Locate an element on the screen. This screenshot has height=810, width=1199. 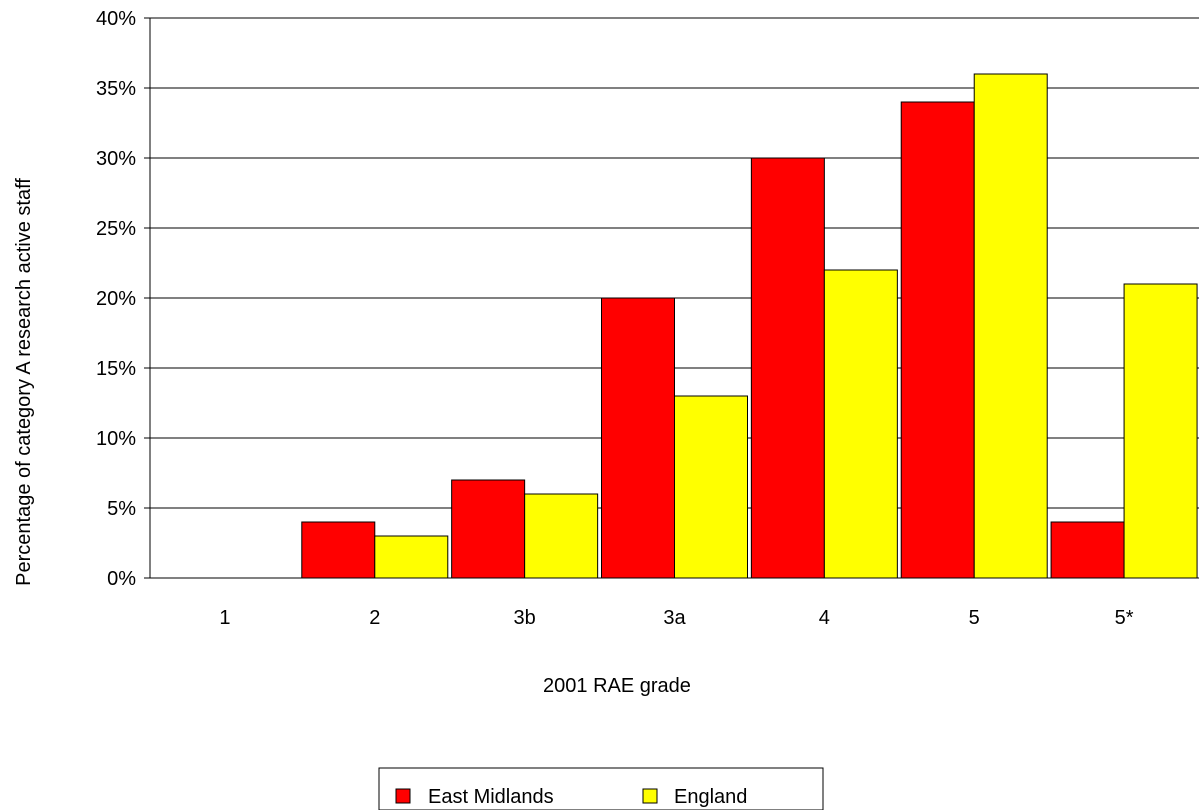
x-tick-label: 5* is located at coordinates (1124, 618).